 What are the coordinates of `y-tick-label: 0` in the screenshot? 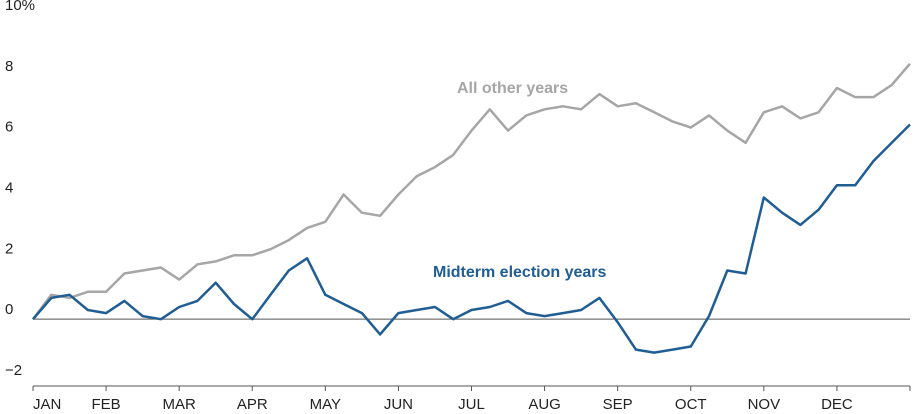 It's located at (9, 309).